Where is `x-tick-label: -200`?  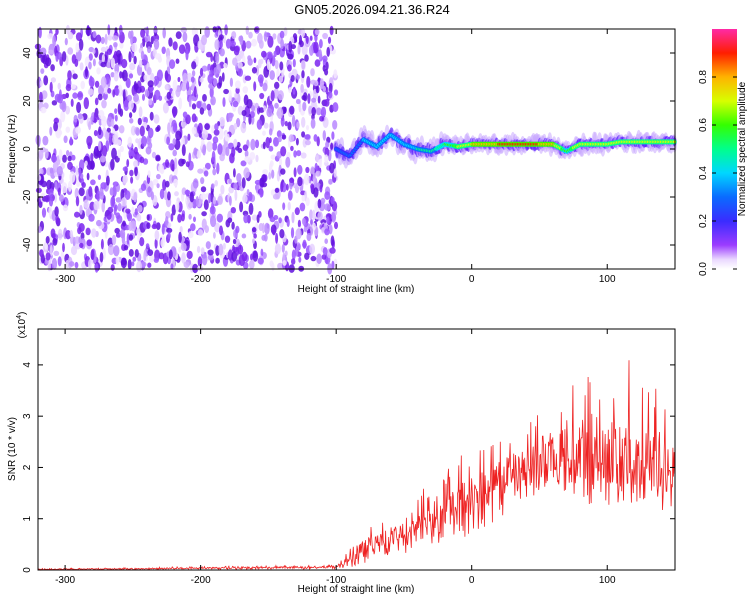
x-tick-label: -200 is located at coordinates (201, 580).